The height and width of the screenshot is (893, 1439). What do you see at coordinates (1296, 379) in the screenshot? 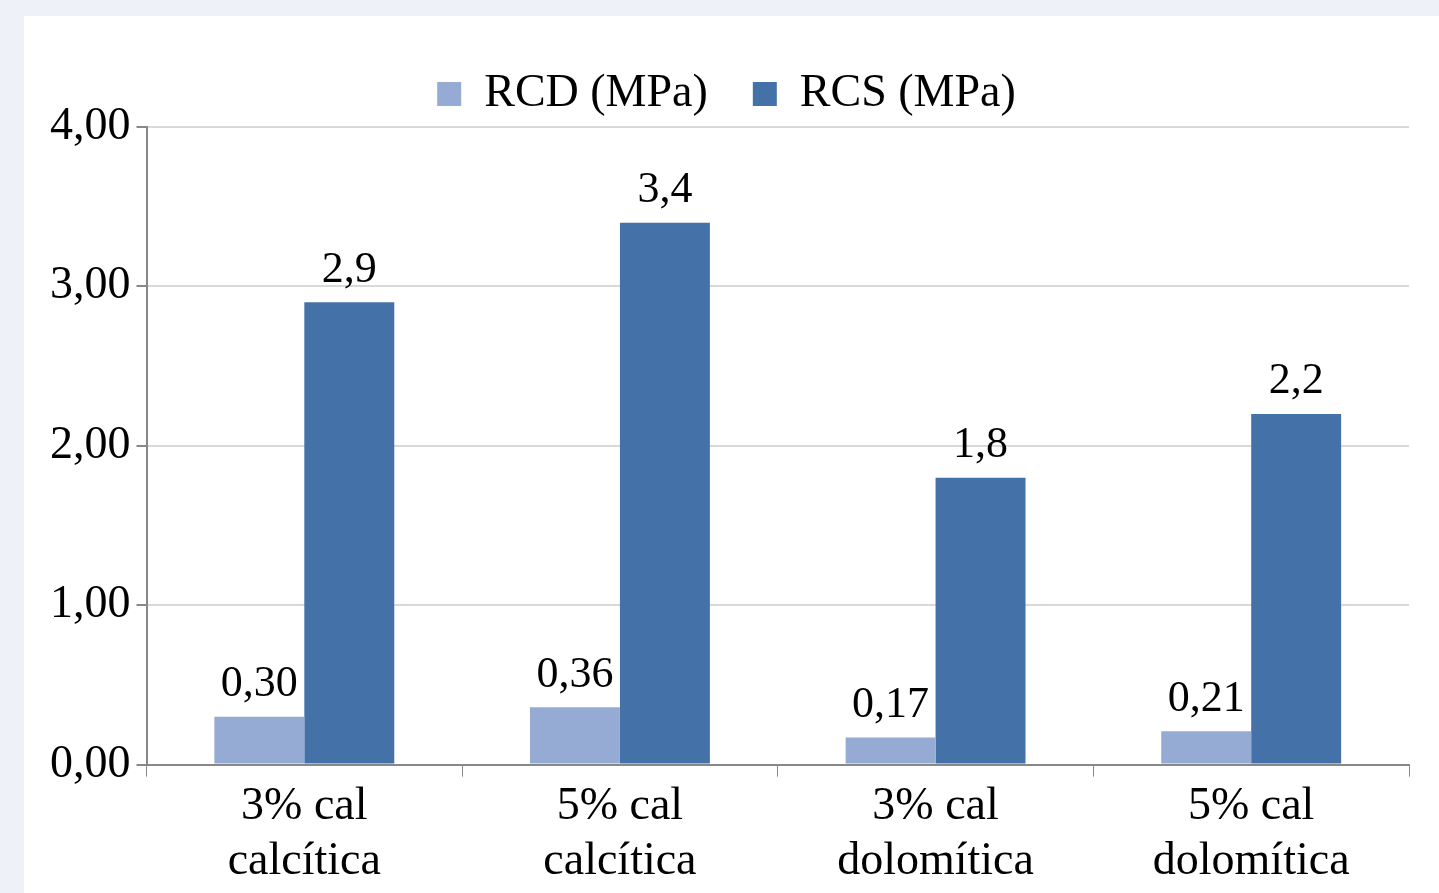
I see `data-label: 2,2` at bounding box center [1296, 379].